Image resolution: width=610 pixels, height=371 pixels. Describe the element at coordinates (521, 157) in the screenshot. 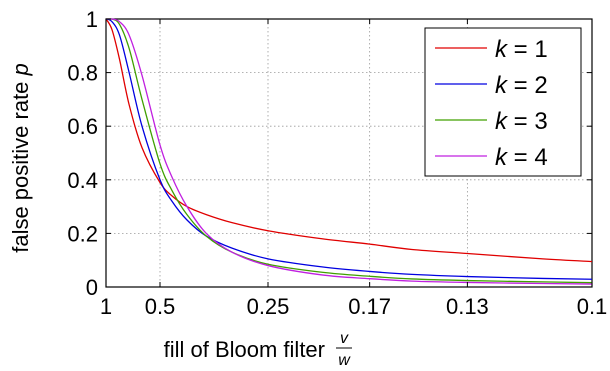

I see `legend-label-k4: k = 4` at that location.